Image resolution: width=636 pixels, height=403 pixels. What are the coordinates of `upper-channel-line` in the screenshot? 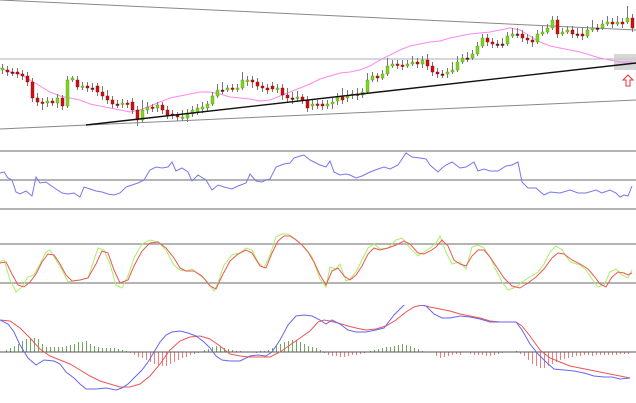 It's located at (318, 15).